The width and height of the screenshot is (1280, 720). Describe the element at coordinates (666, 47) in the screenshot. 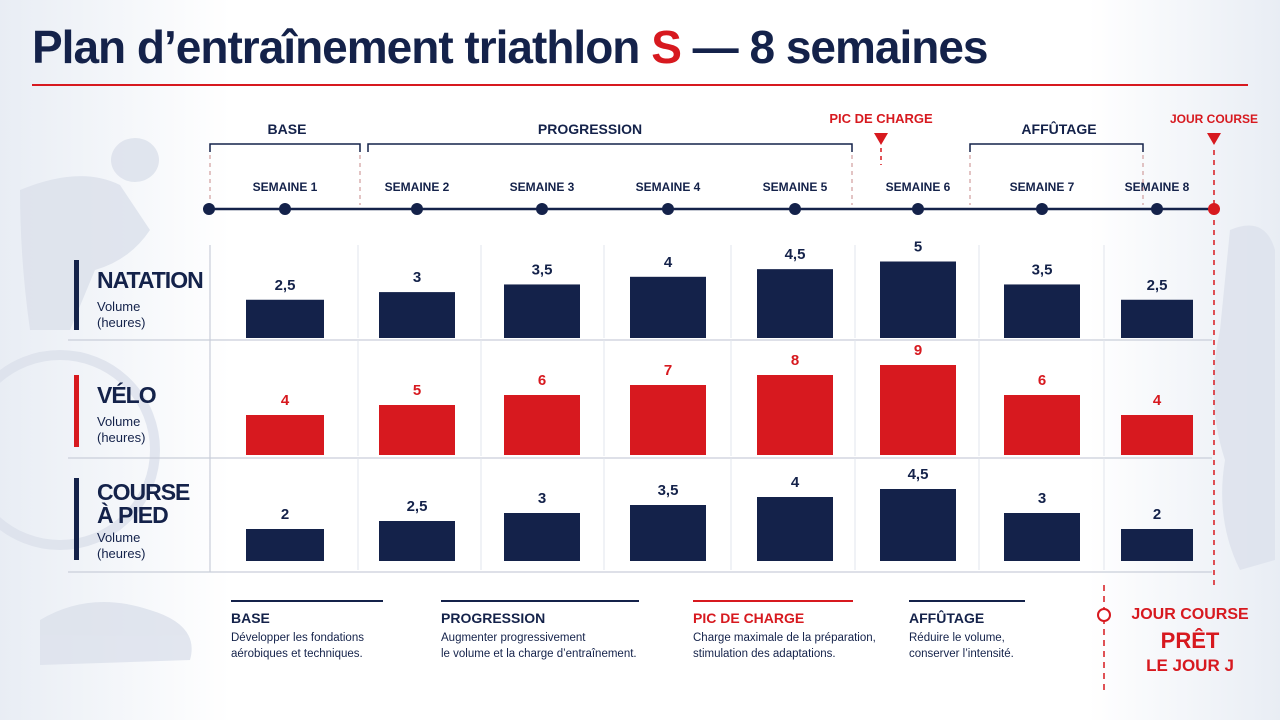

I see `title-accent: S` at that location.